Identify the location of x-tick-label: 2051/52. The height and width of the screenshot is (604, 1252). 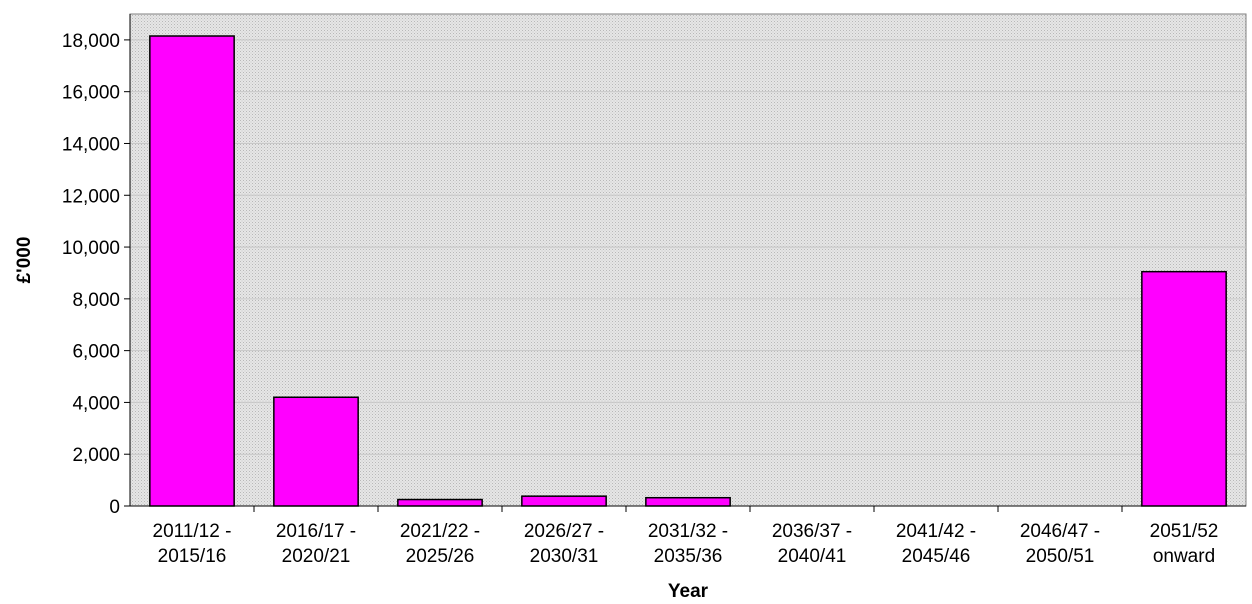
(1184, 531).